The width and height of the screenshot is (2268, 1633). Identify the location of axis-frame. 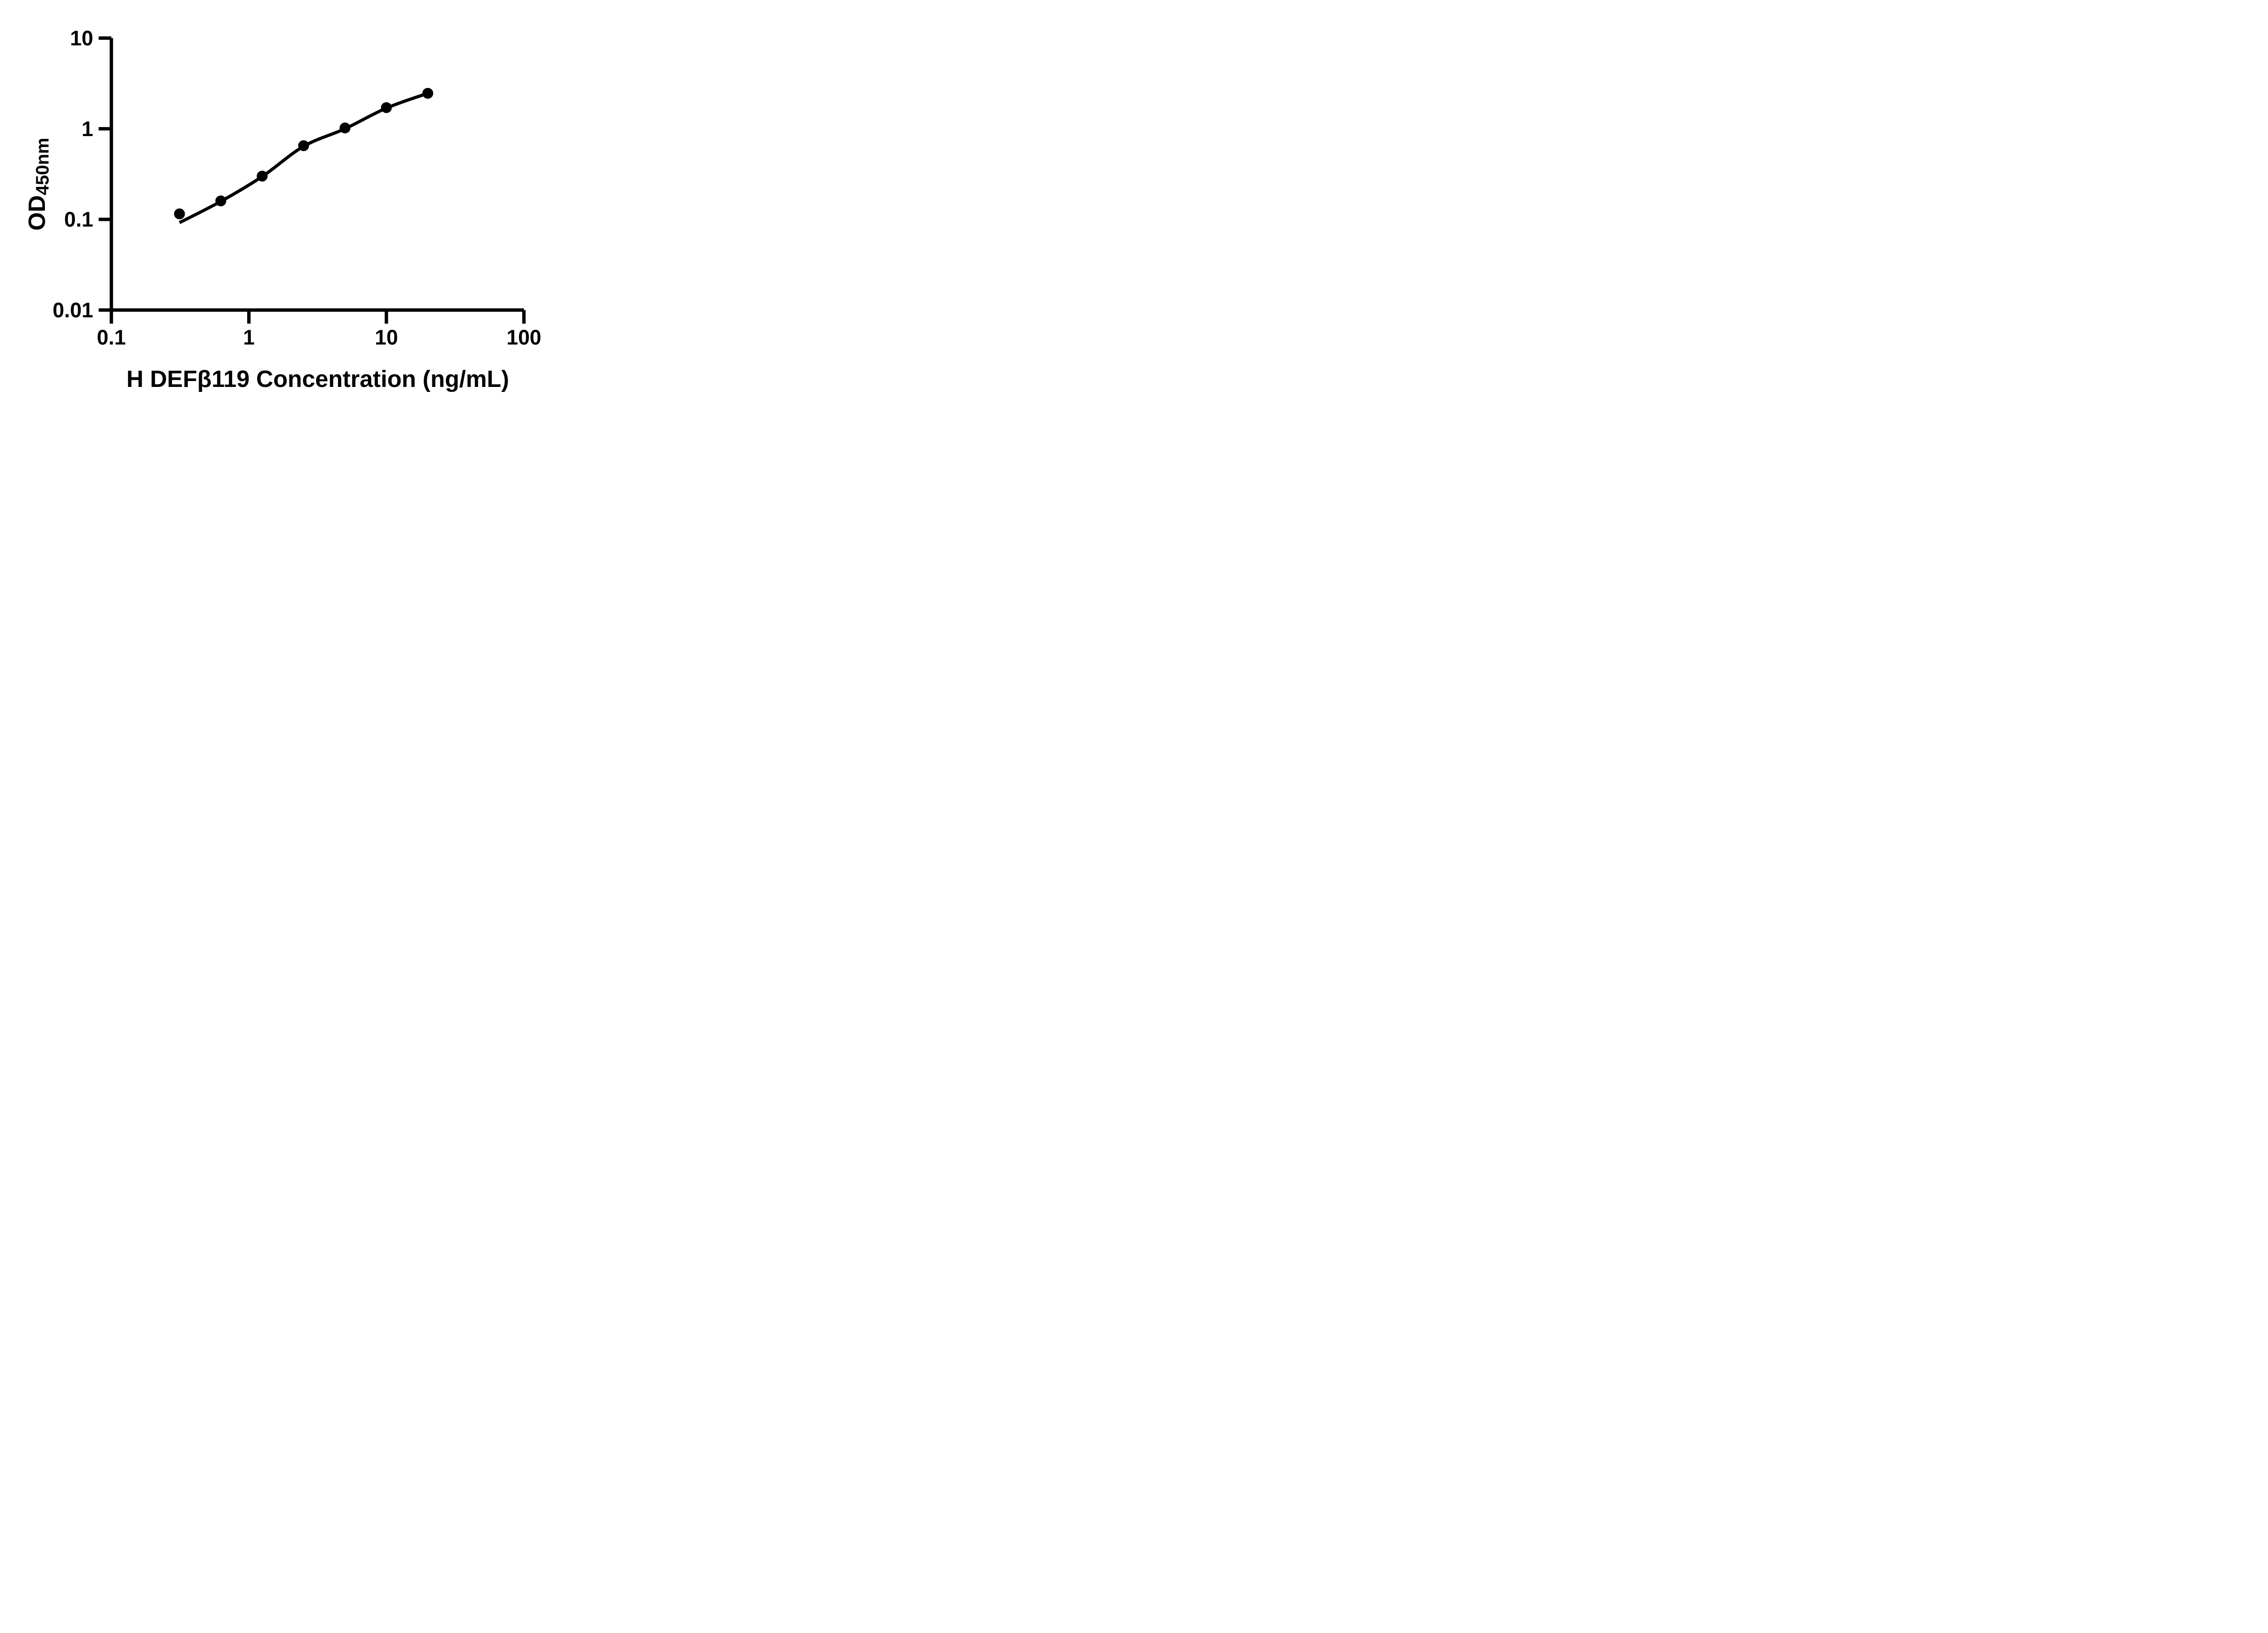
(317, 175).